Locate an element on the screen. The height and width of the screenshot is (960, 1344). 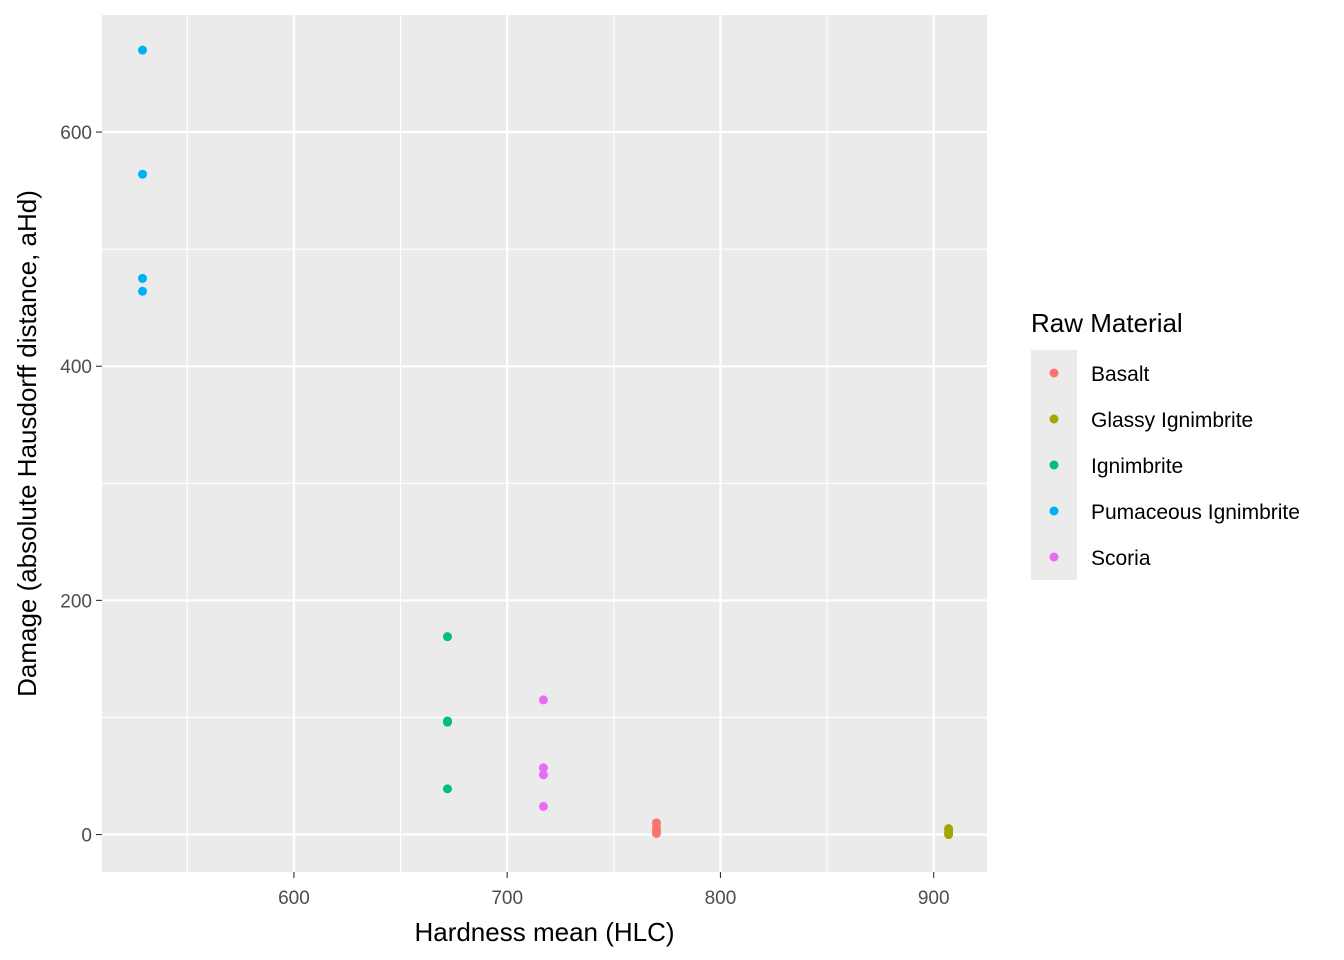
legend-label-basalt: Basalt is located at coordinates (1120, 374).